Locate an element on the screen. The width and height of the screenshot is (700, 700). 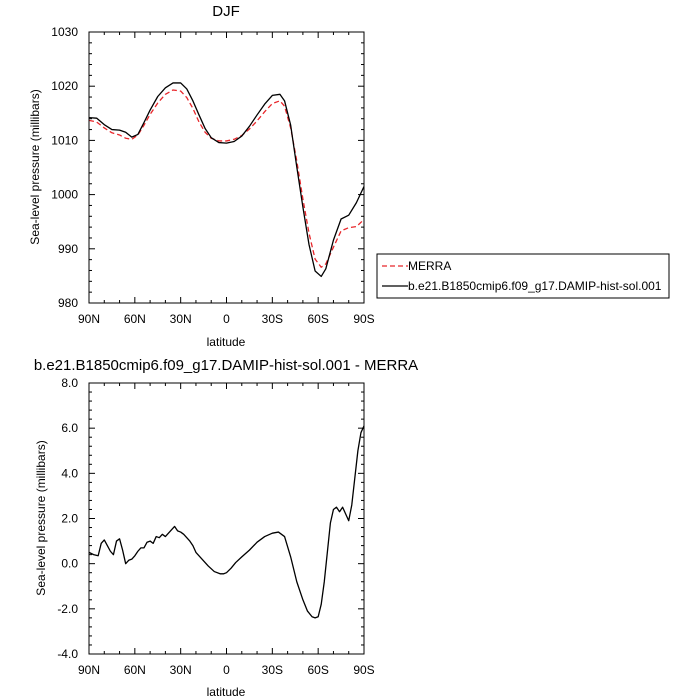
bottom-y-axis-label: Sea-level pressure (millibars) is located at coordinates (41, 517).